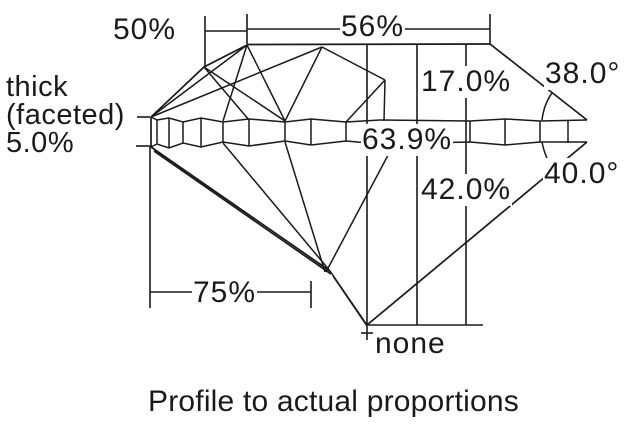 Image resolution: width=640 pixels, height=430 pixels. I want to click on girdle-lines, so click(369, 132).